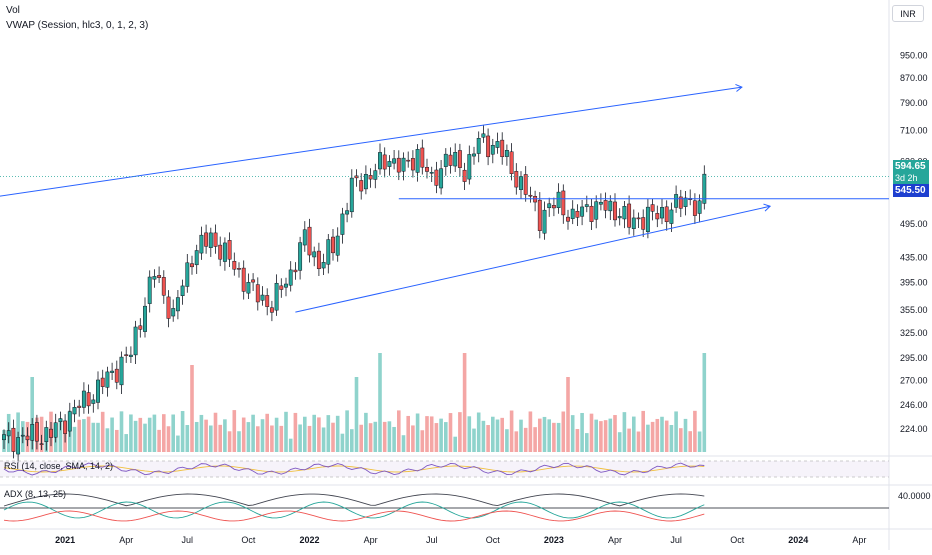 This screenshot has height=555, width=932. I want to click on vwap-legend: VWAP (Session, hlc3, 0, 1, 2, 3), so click(77, 25).